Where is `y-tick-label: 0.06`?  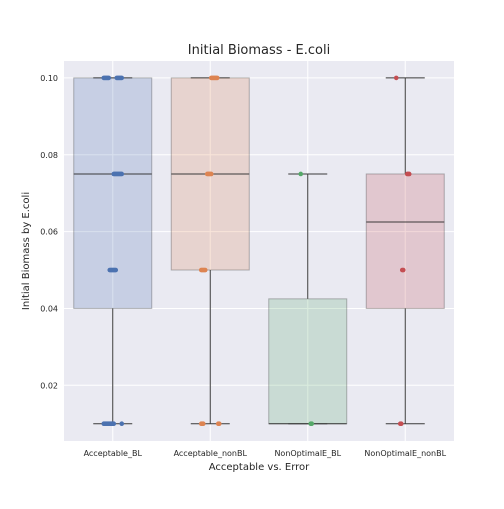
y-tick-label: 0.06 is located at coordinates (49, 232).